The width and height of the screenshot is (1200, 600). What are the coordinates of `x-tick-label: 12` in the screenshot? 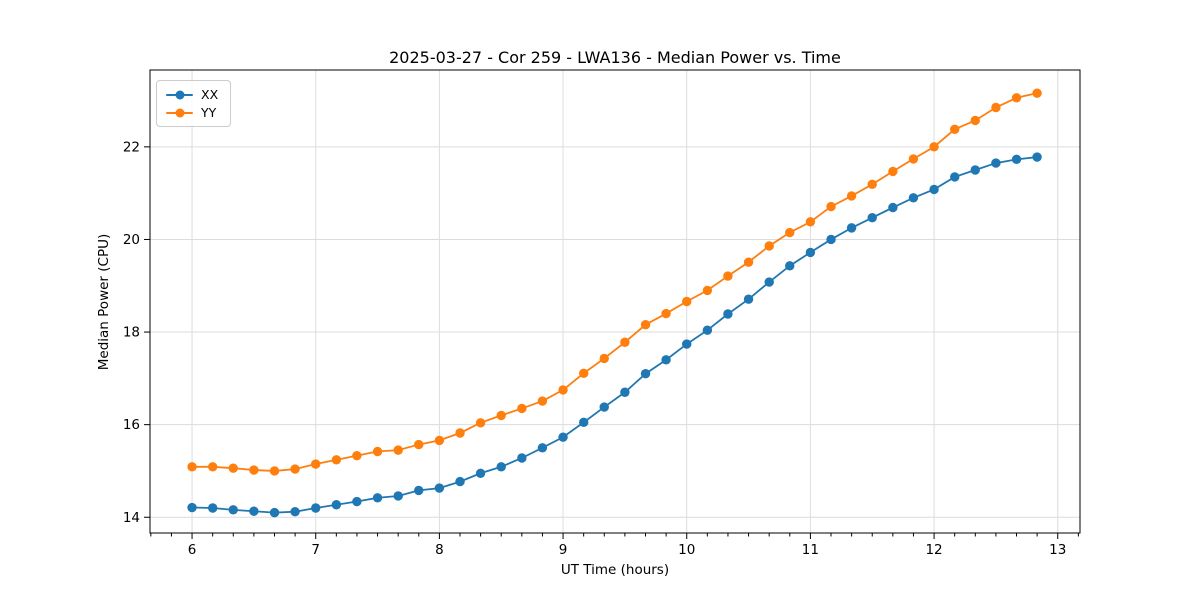 It's located at (933, 550).